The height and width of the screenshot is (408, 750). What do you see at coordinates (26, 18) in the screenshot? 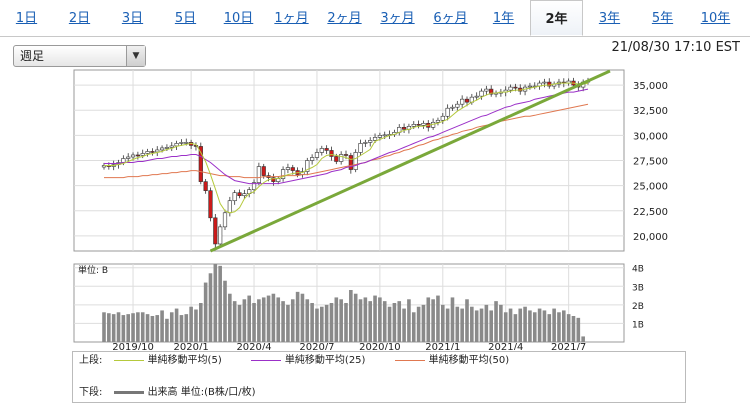
I see `tab-1d: 1日` at bounding box center [26, 18].